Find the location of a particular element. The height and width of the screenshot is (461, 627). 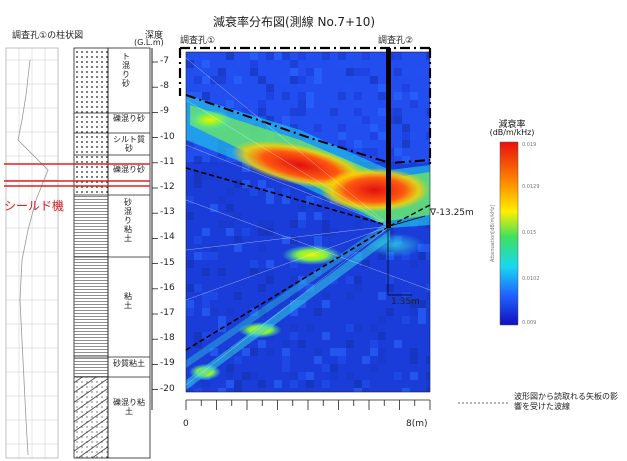

figure-title: 減衰率分布図(測線 No.7+10) is located at coordinates (294, 22).